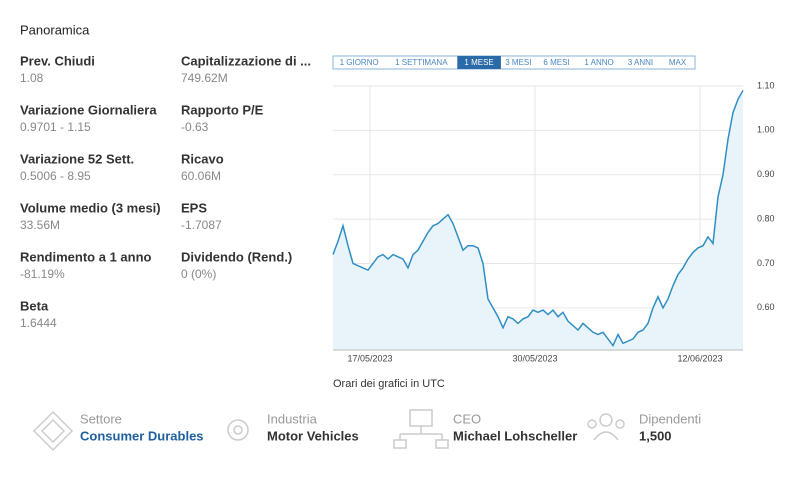  What do you see at coordinates (88, 109) in the screenshot?
I see `stat-label: Variazione Giornaliera` at bounding box center [88, 109].